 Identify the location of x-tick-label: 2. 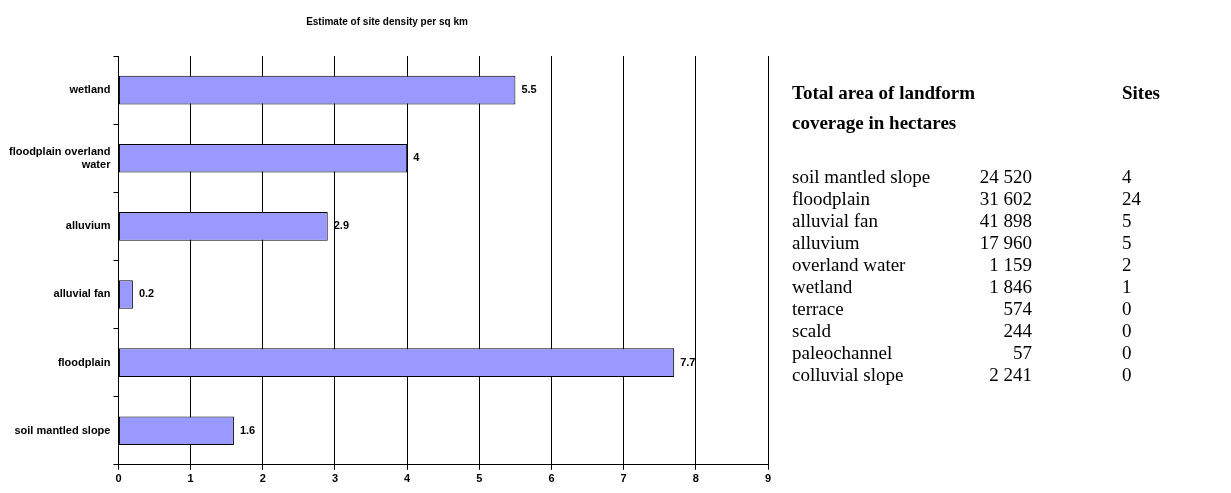
(262, 478).